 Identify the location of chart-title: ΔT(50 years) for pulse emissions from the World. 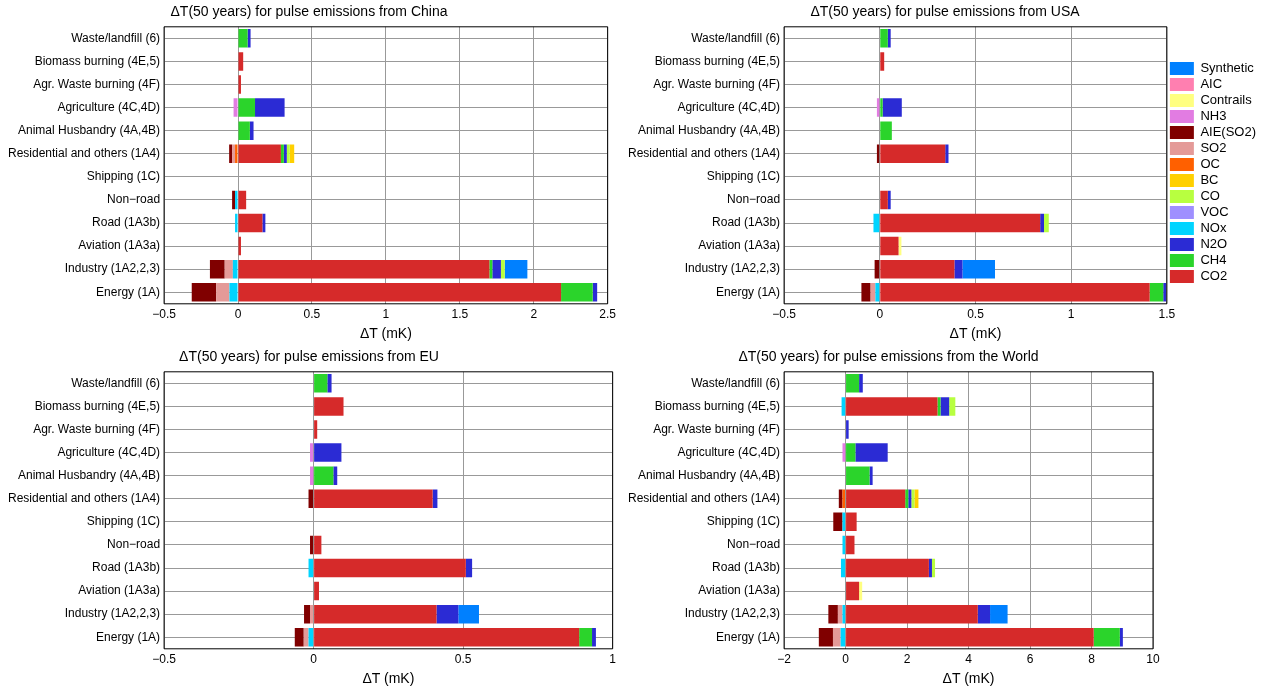
(888, 356).